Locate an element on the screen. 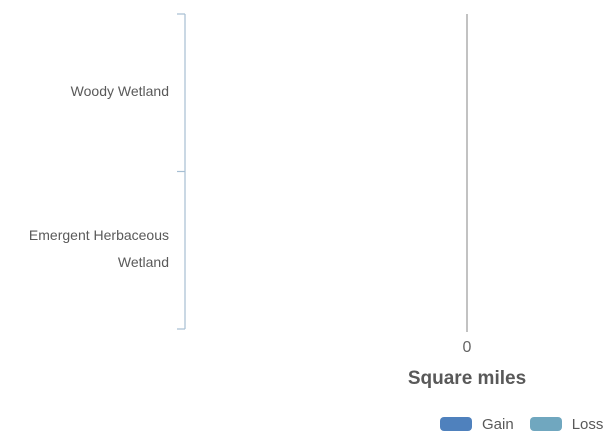 The image size is (611, 433). category-label-line: Emergent Herbaceous is located at coordinates (98, 235).